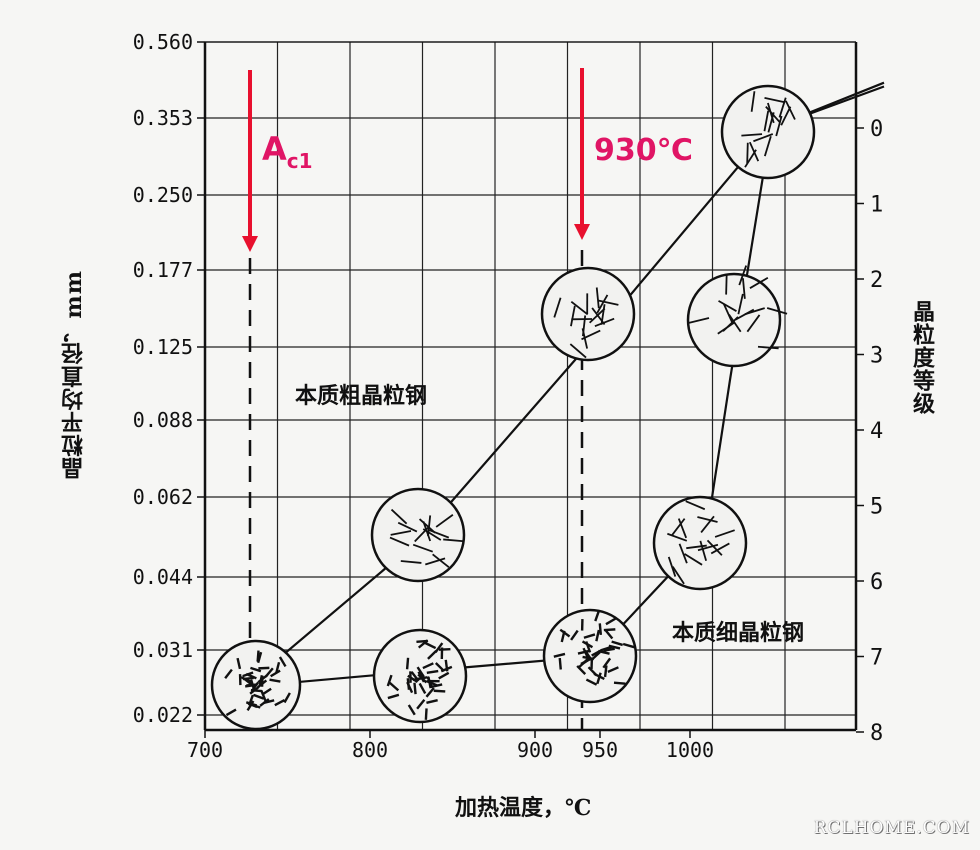 This screenshot has width=980, height=850. What do you see at coordinates (690, 750) in the screenshot?
I see `x-tick-label: 1000` at bounding box center [690, 750].